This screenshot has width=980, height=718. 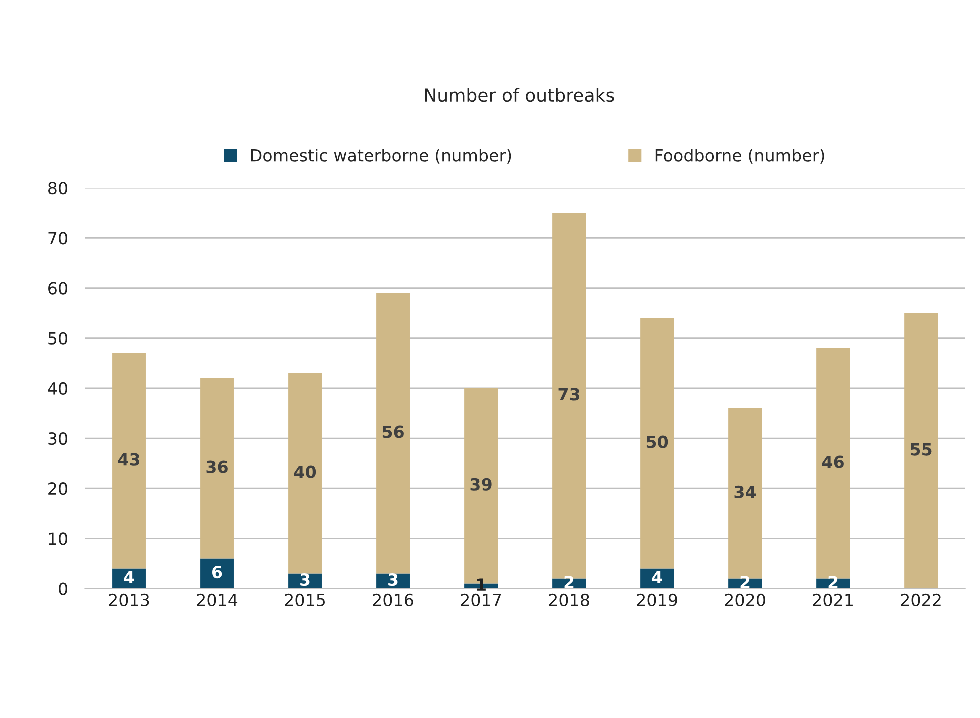 I want to click on x-tick-label: 2014, so click(x=217, y=600).